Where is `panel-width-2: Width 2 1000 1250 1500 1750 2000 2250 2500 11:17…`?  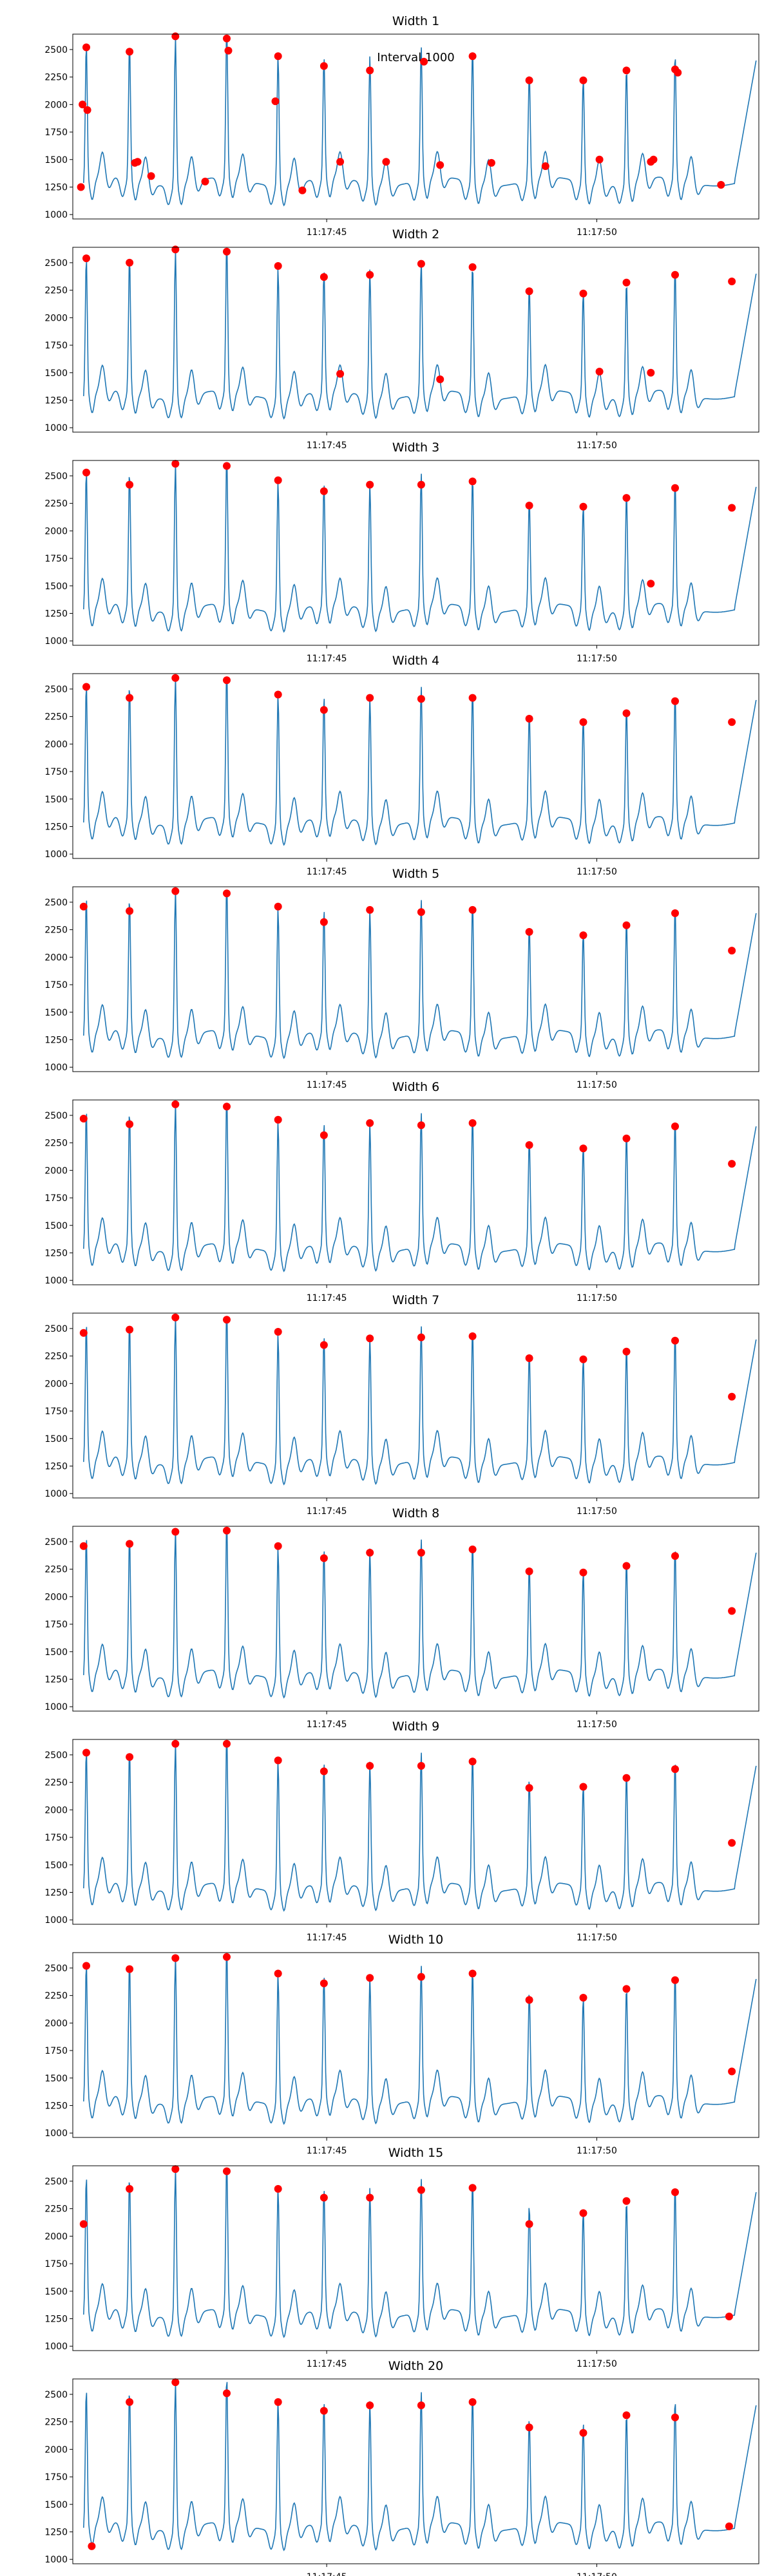 panel-width-2: Width 2 1000 1250 1500 1750 2000 2250 2500 11:17… is located at coordinates (401, 339).